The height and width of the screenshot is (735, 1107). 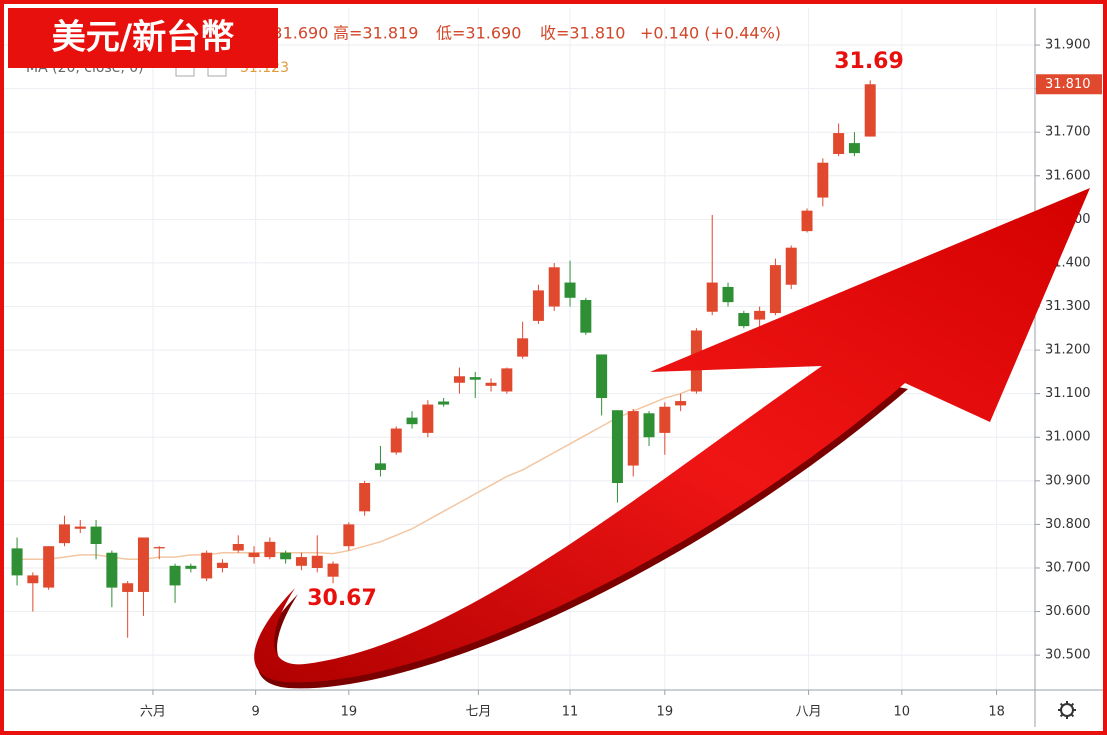 What do you see at coordinates (1068, 132) in the screenshot?
I see `y-tick-label: 31.700` at bounding box center [1068, 132].